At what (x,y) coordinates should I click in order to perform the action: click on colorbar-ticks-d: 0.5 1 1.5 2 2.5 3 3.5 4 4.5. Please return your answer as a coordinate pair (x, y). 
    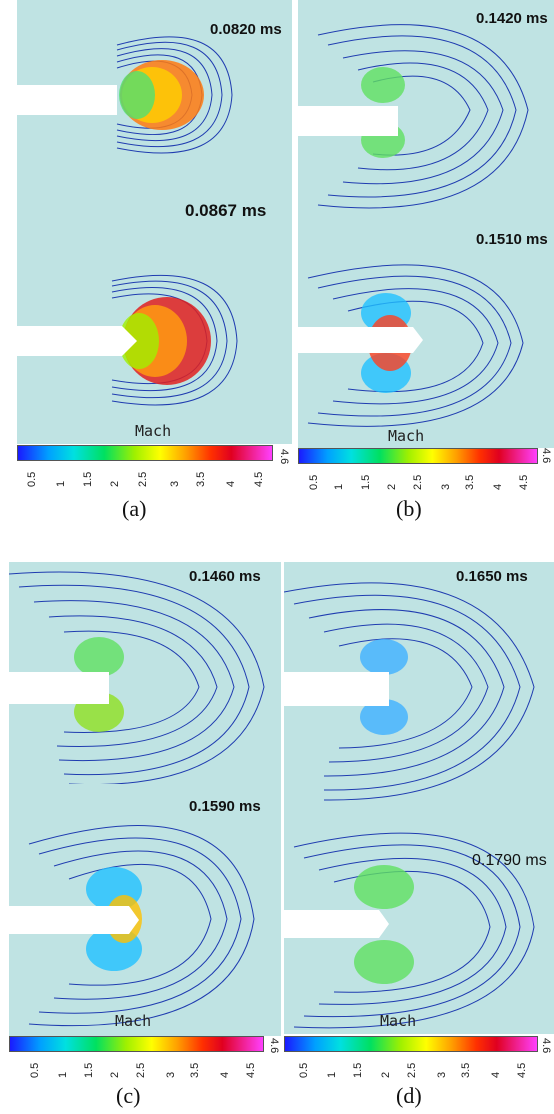
    Looking at the image, I should click on (411, 1067).